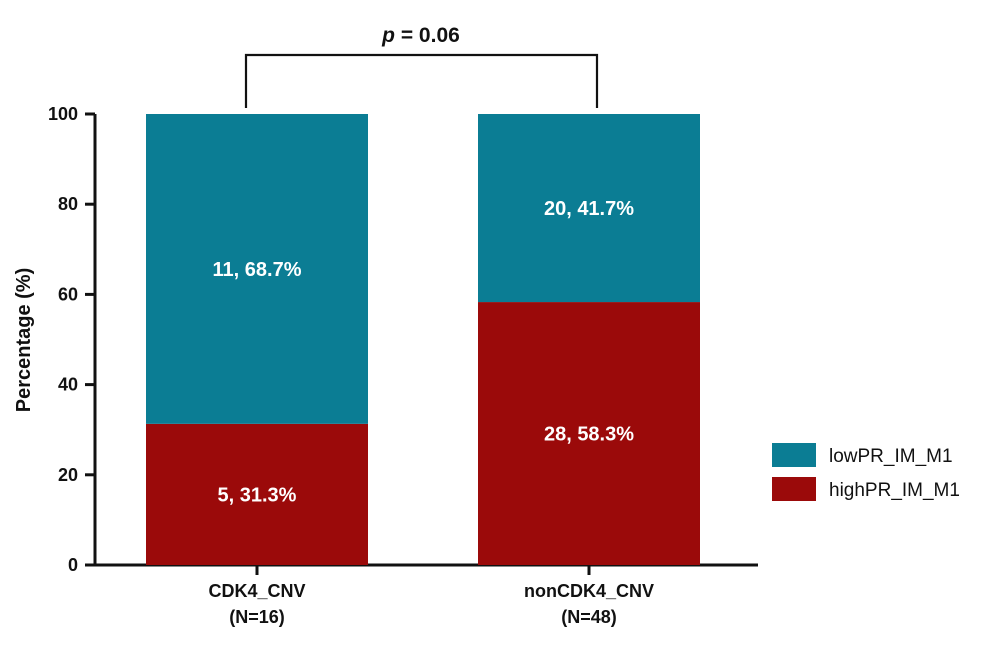  I want to click on bar-data-label: 5, 31.3%, so click(257, 495).